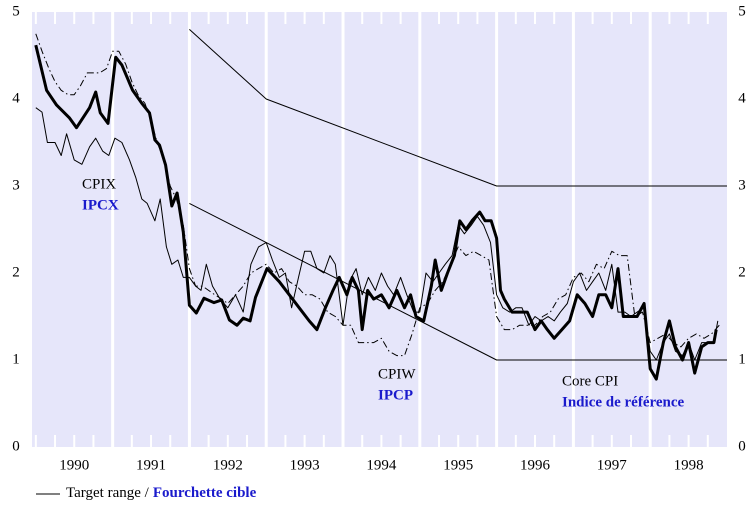  What do you see at coordinates (16, 11) in the screenshot?
I see `y-tick-label: 5` at bounding box center [16, 11].